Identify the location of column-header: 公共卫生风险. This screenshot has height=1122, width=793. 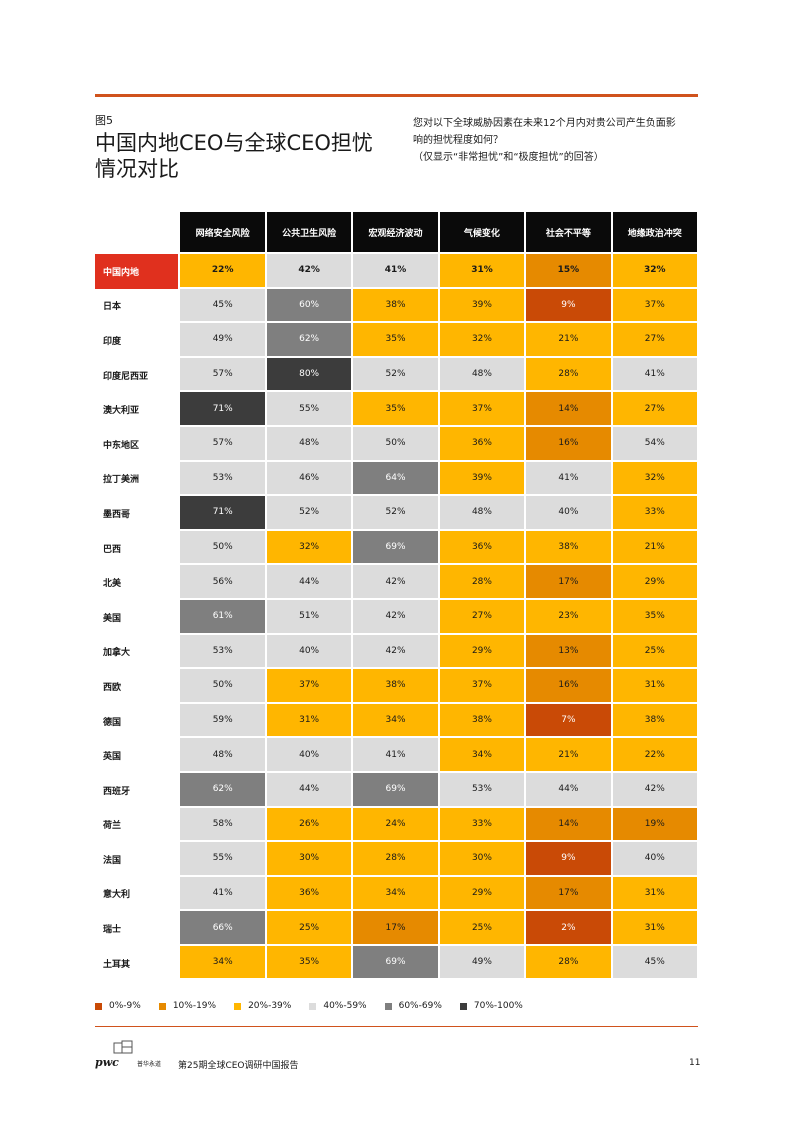
(309, 232).